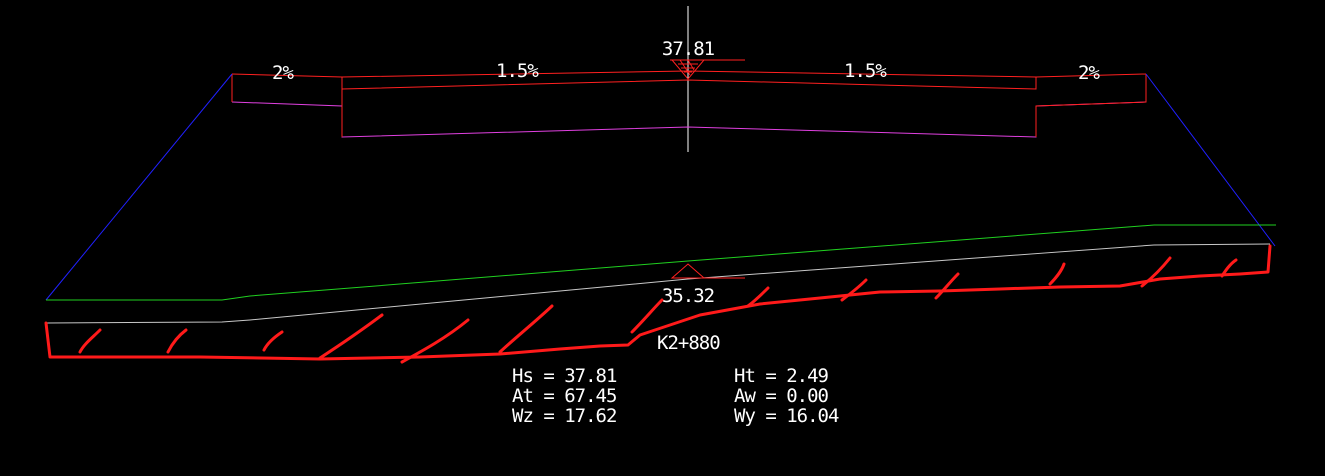 The image size is (1325, 476). Describe the element at coordinates (564, 416) in the screenshot. I see `stat-wz: Wz = 17.62` at that location.